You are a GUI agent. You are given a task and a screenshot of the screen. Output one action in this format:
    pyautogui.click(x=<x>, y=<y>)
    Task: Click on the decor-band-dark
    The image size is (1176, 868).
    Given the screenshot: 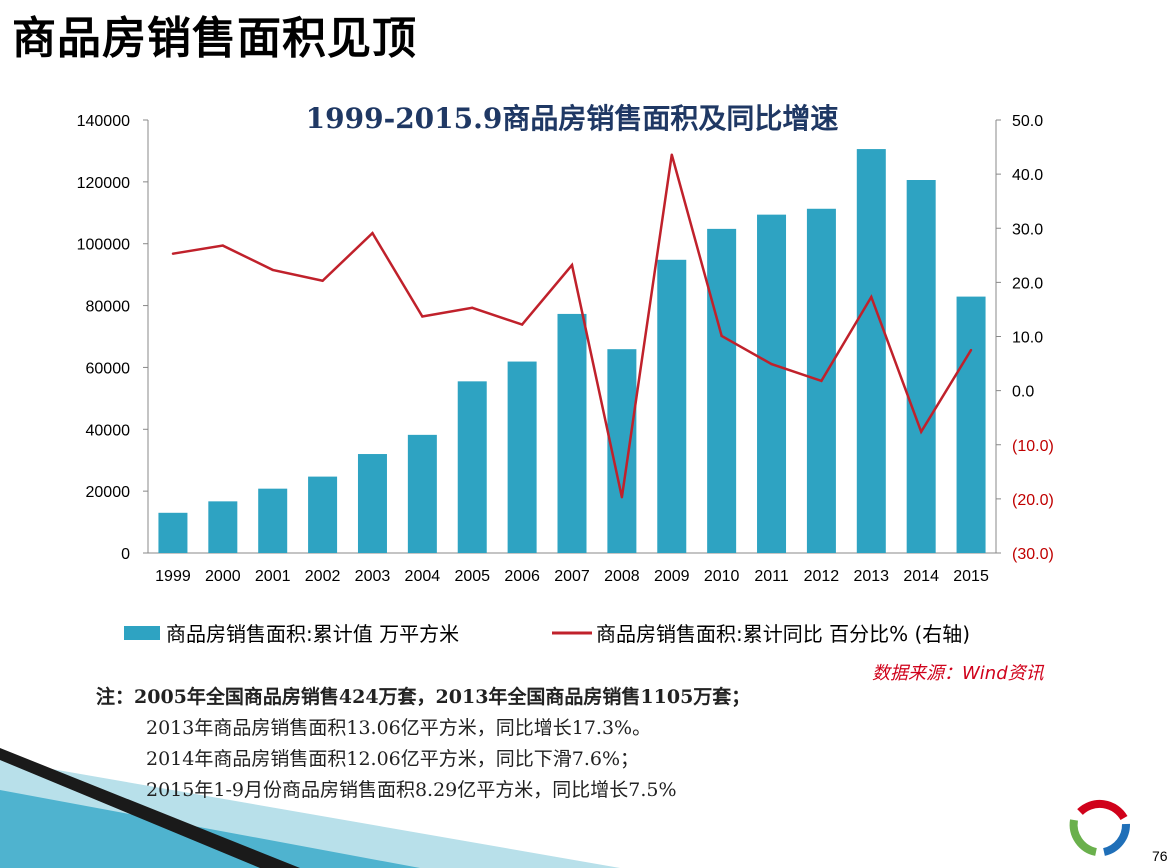 What is the action you would take?
    pyautogui.click(x=150, y=808)
    